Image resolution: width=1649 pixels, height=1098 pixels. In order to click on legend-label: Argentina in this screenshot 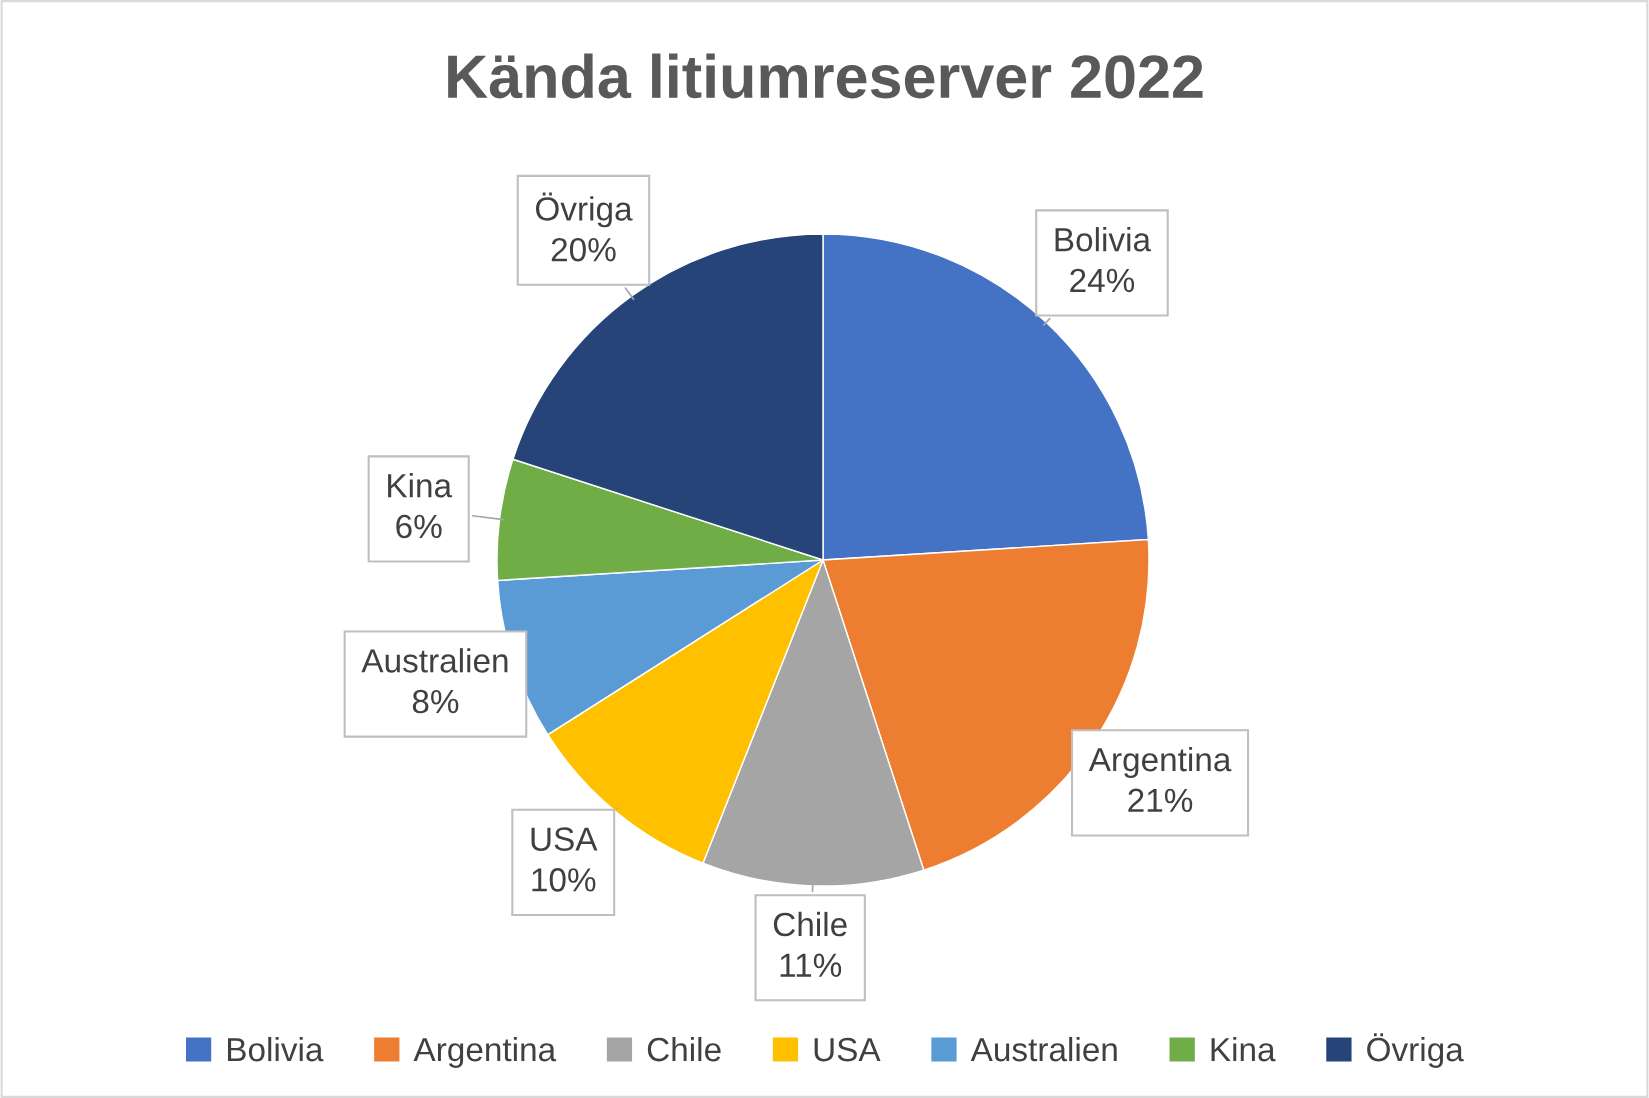, I will do `click(485, 1052)`.